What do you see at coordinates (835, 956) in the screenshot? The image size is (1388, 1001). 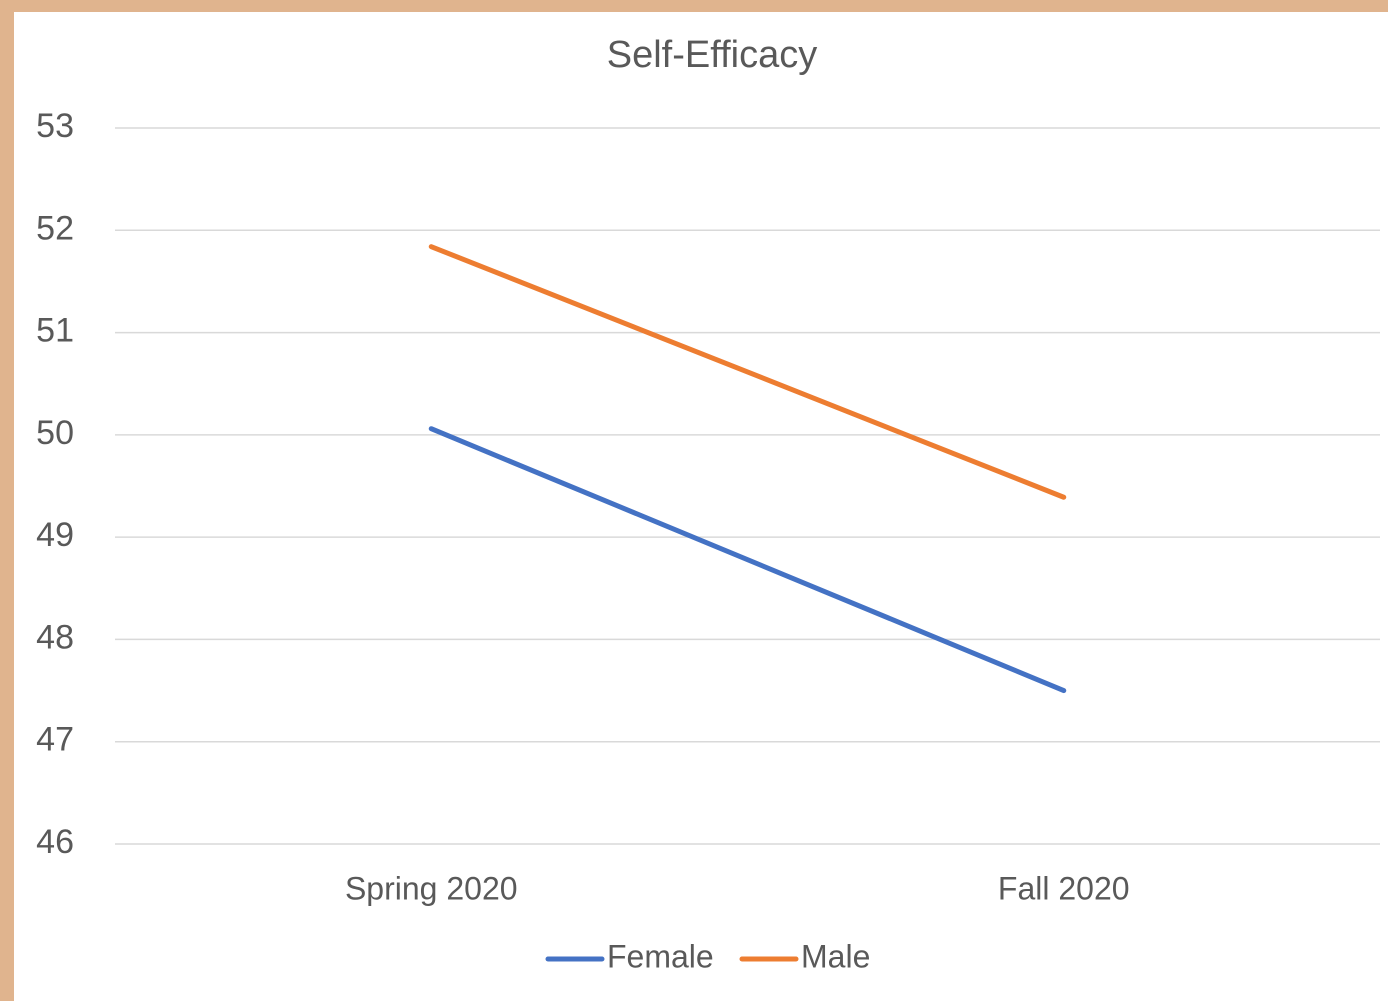 I see `legend-label: Male` at bounding box center [835, 956].